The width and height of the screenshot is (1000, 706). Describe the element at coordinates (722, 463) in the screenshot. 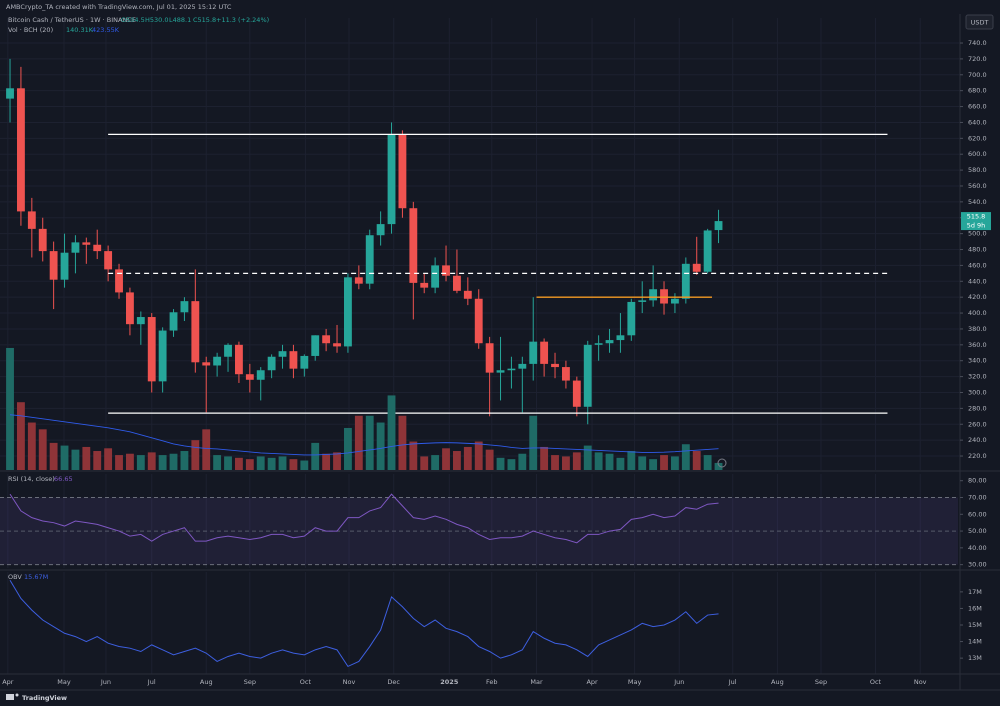

I see `currency-icon` at that location.